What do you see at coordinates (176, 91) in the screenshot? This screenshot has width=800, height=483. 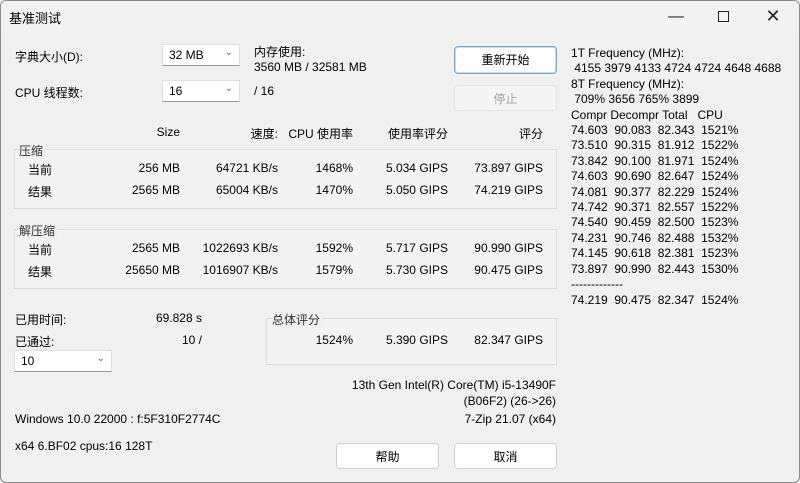 I see `threads-value: 16` at bounding box center [176, 91].